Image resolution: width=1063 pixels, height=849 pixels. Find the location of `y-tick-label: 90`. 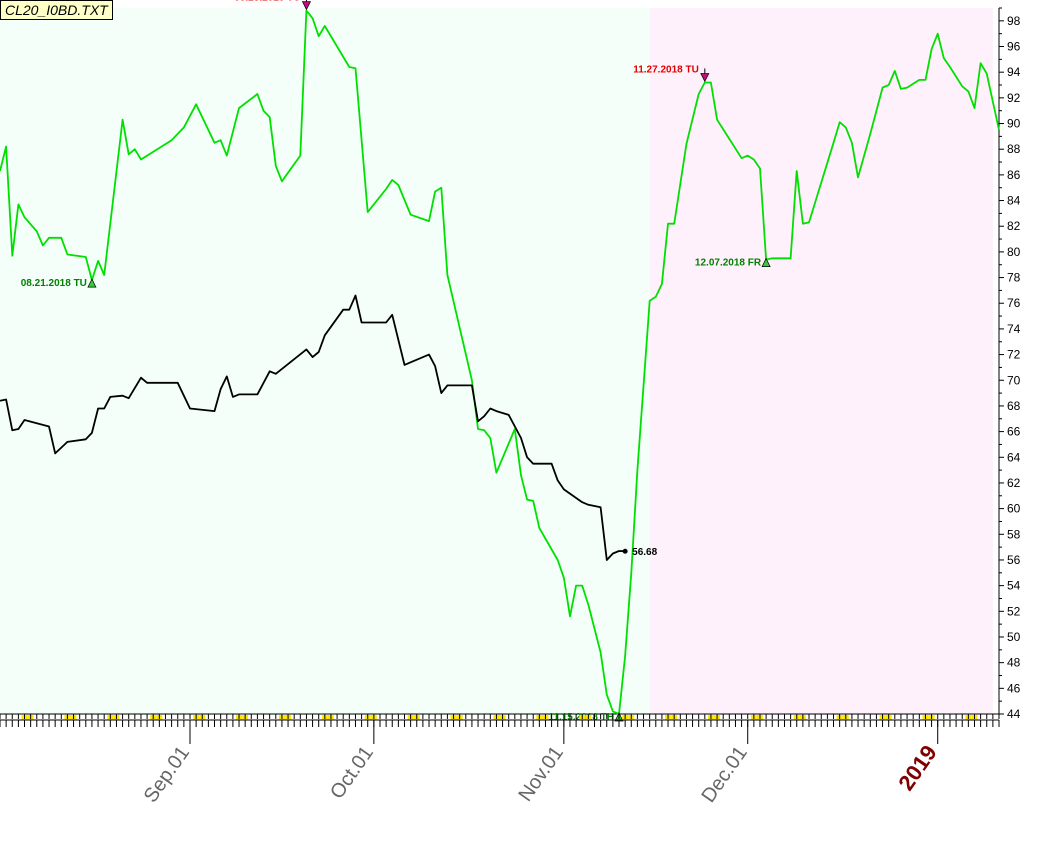

y-tick-label: 90 is located at coordinates (1014, 124).